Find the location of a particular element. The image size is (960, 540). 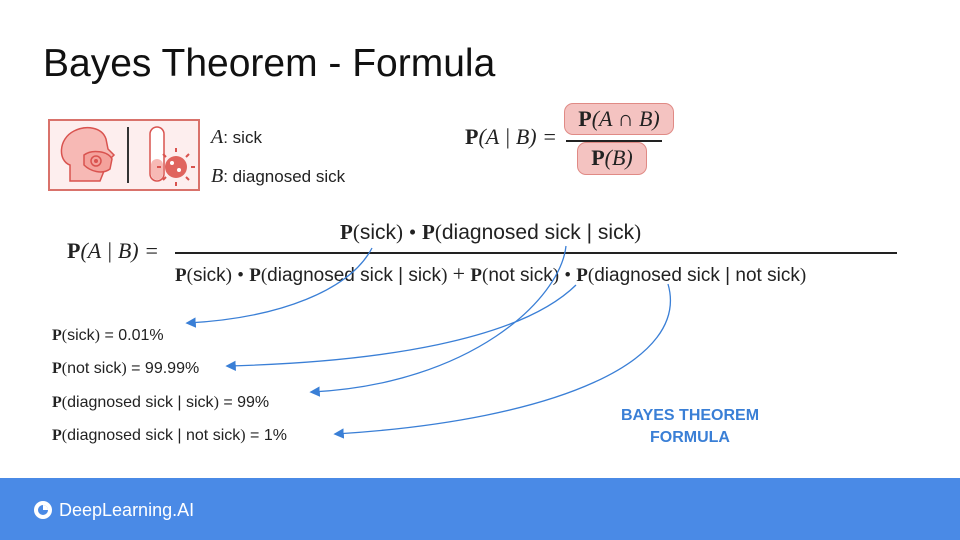

value-line-sick: P(sick) = 0.01% is located at coordinates (108, 335).